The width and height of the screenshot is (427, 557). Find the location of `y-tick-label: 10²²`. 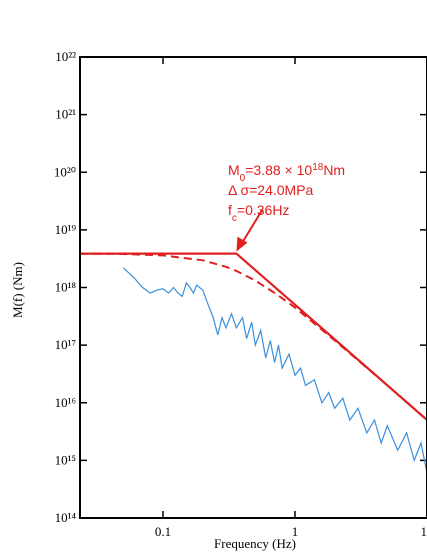

y-tick-label: 10²² is located at coordinates (65, 56).